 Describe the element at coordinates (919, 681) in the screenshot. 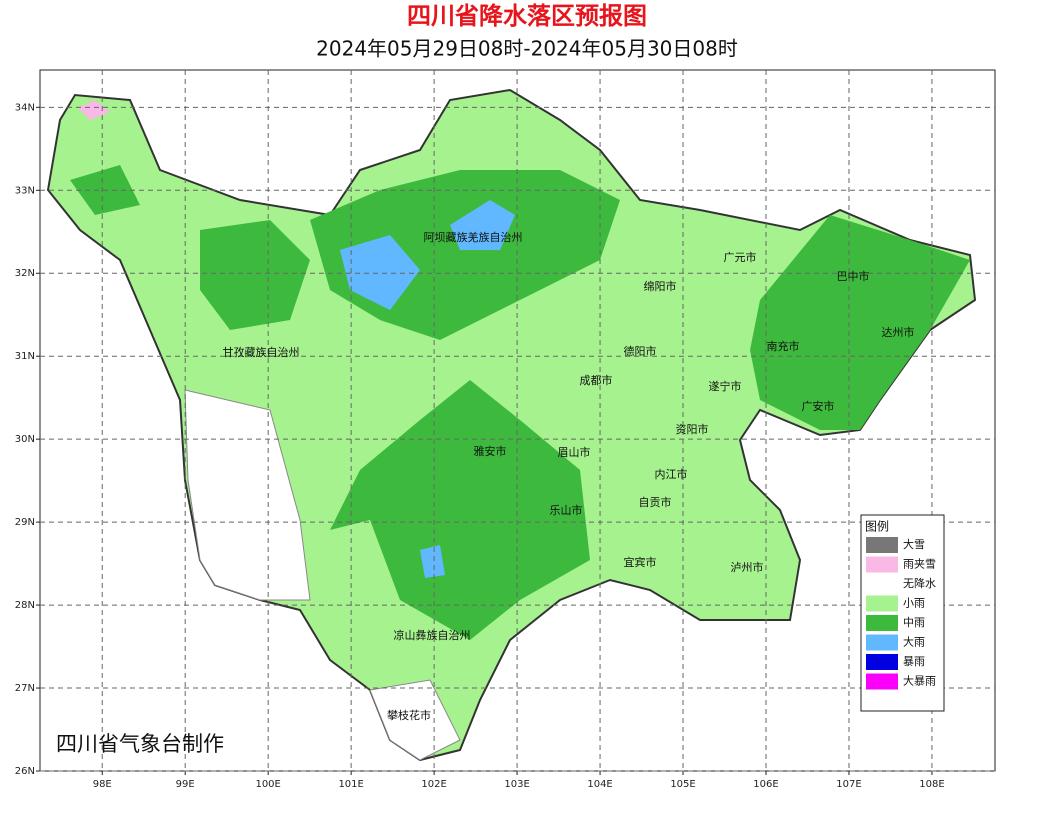

I see `legend-label: 大暴雨` at that location.